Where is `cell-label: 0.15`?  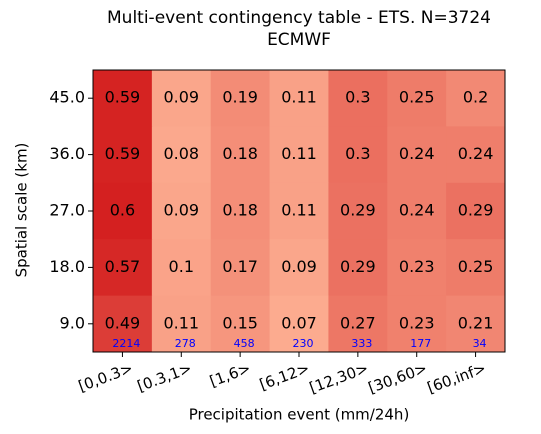
cell-label: 0.15 is located at coordinates (240, 322).